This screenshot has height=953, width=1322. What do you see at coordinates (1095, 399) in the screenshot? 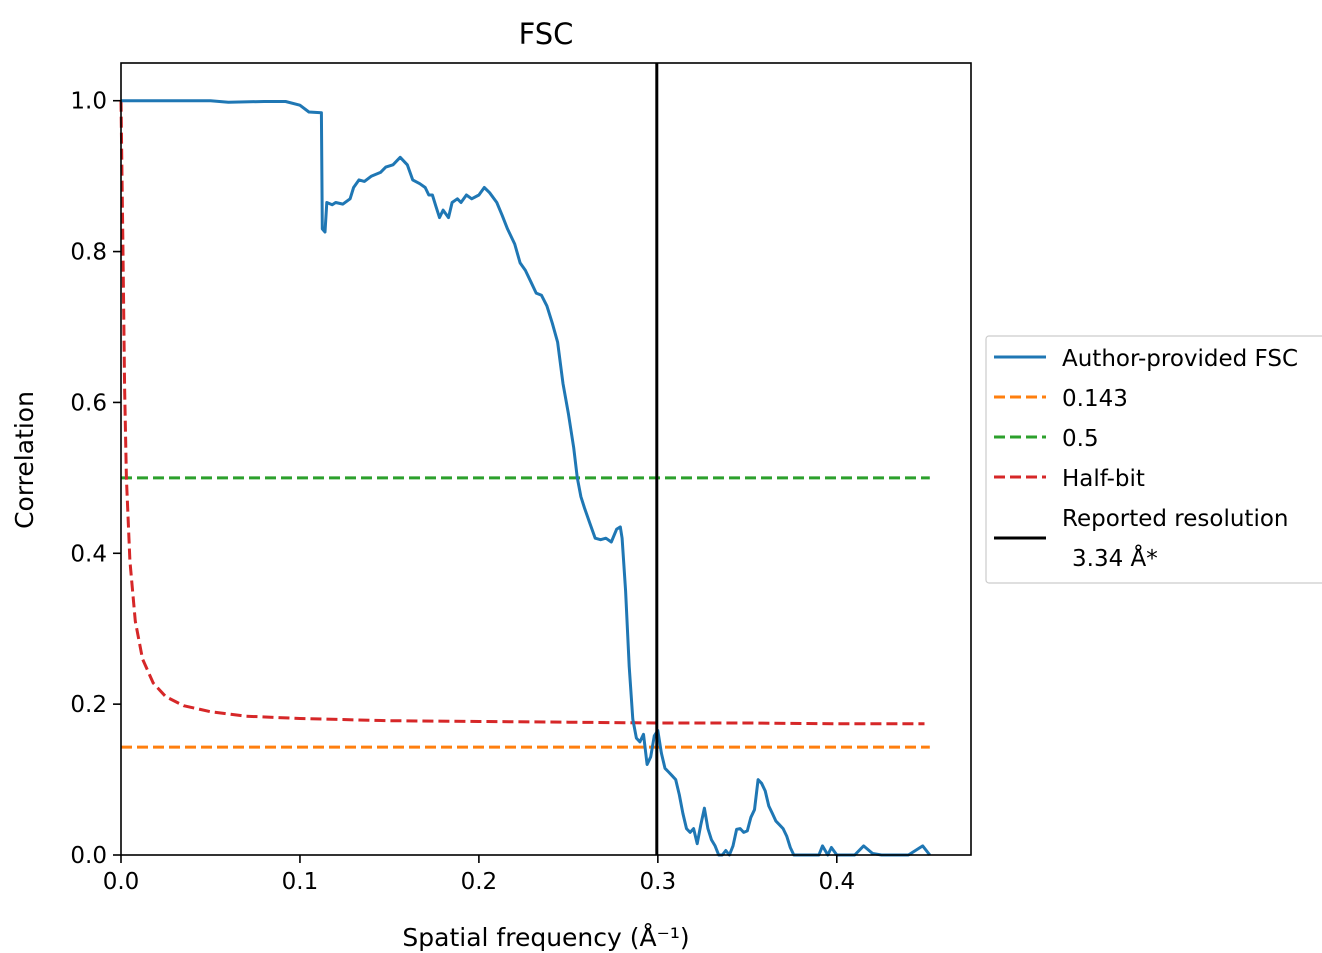
I see `legend-label-0143: 0.143` at bounding box center [1095, 399].